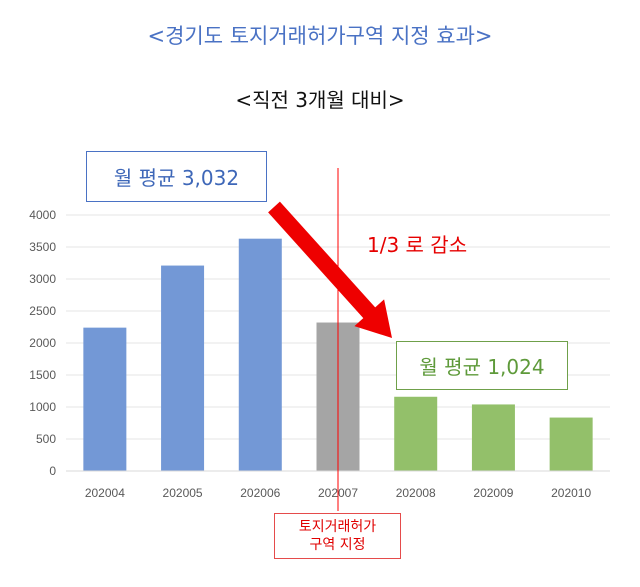  I want to click on designation-line-1: 토지거래허가, so click(337, 527).